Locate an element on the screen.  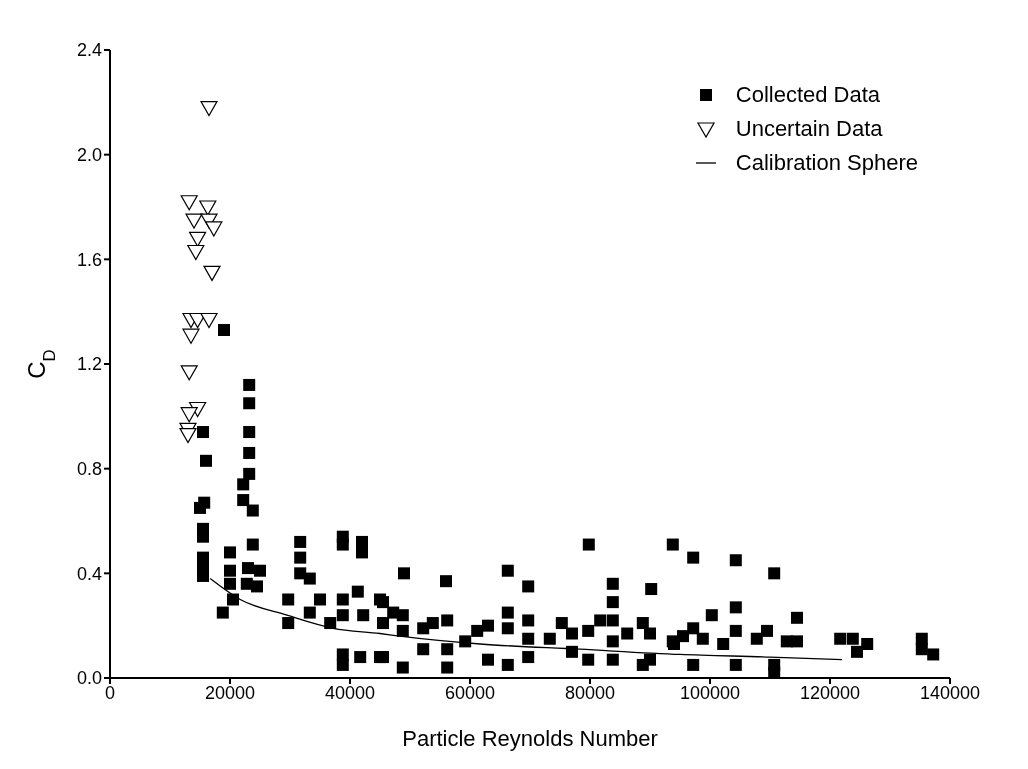
x-tick-label: 20000 is located at coordinates (230, 692).